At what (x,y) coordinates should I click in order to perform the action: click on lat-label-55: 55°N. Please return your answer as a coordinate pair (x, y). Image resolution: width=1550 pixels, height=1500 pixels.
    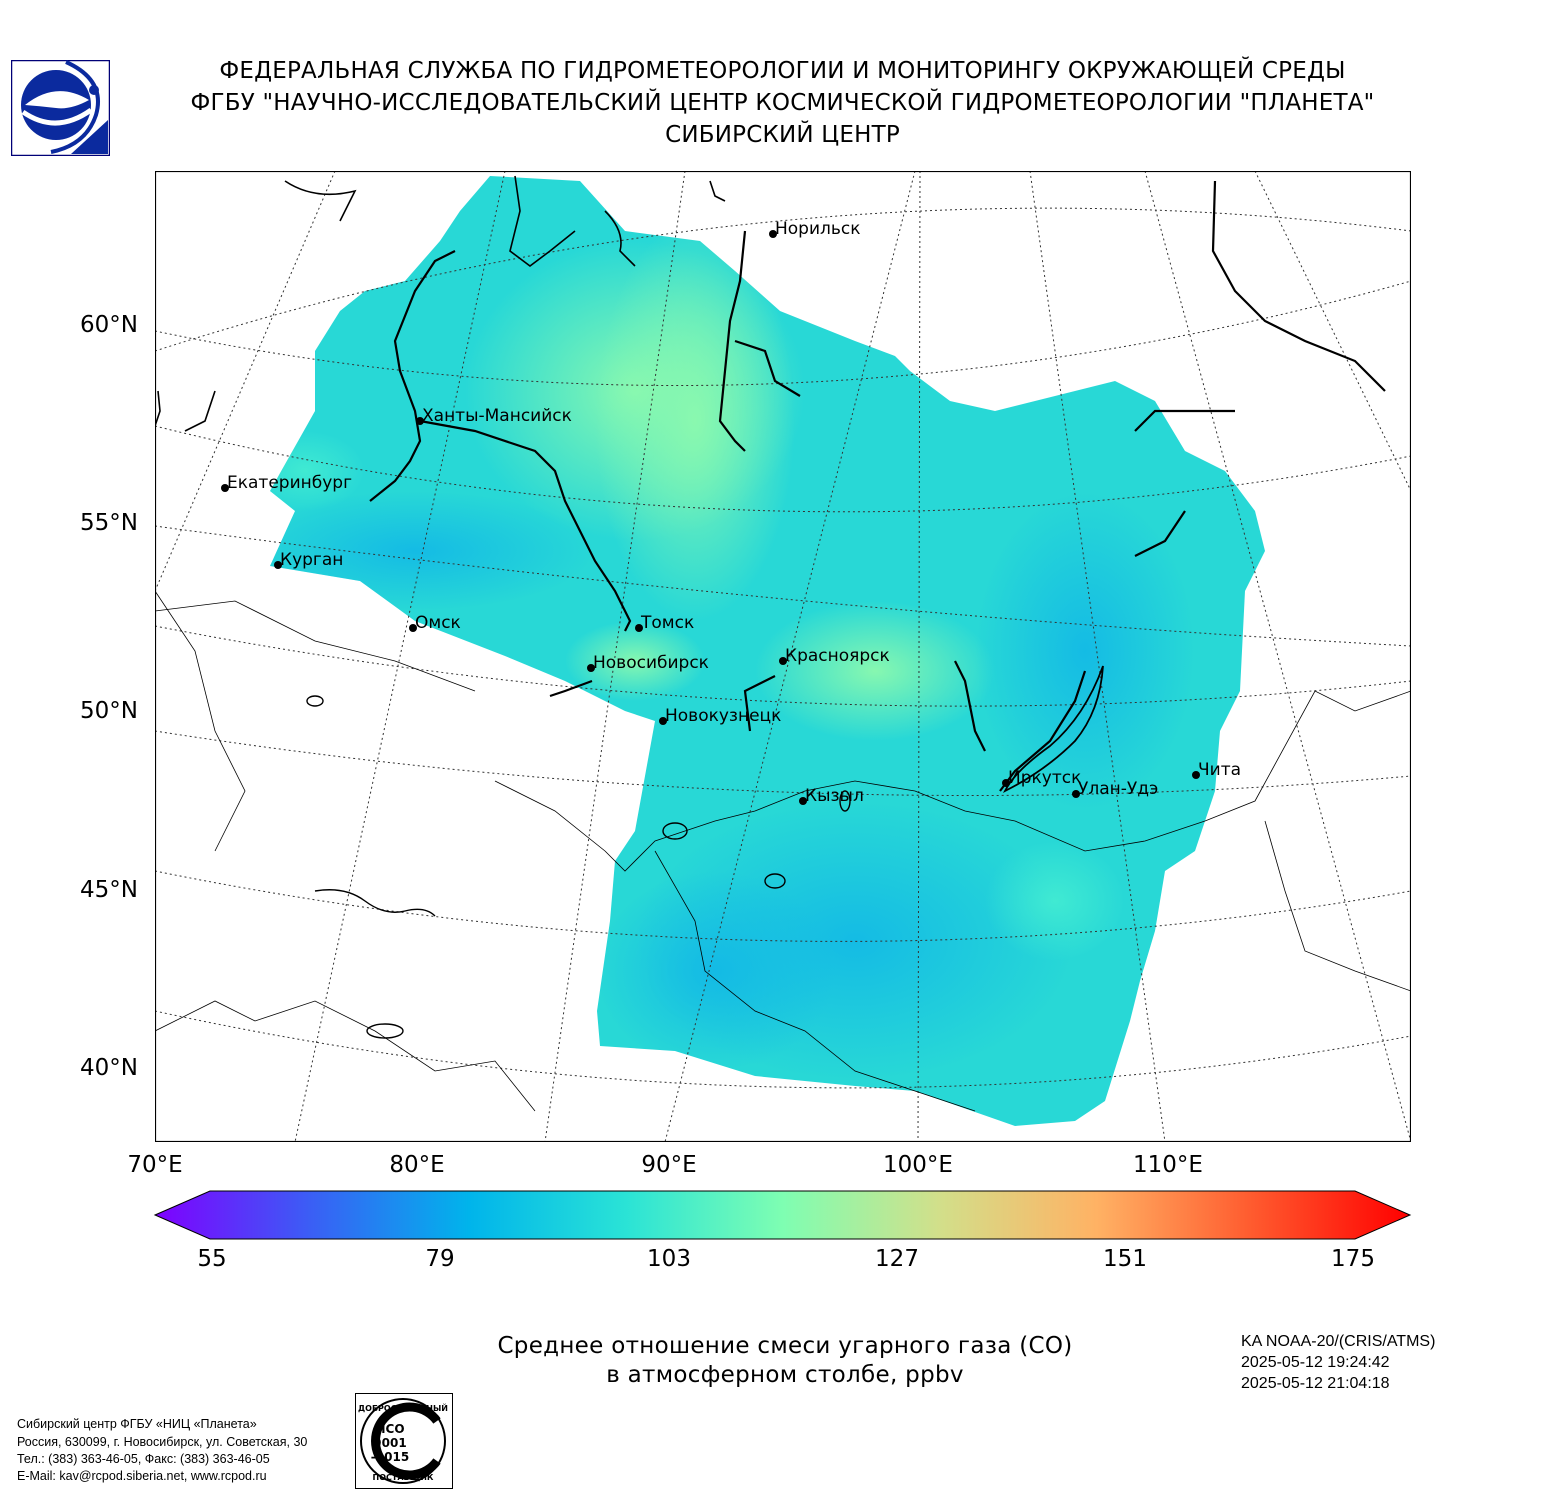
    Looking at the image, I should click on (109, 523).